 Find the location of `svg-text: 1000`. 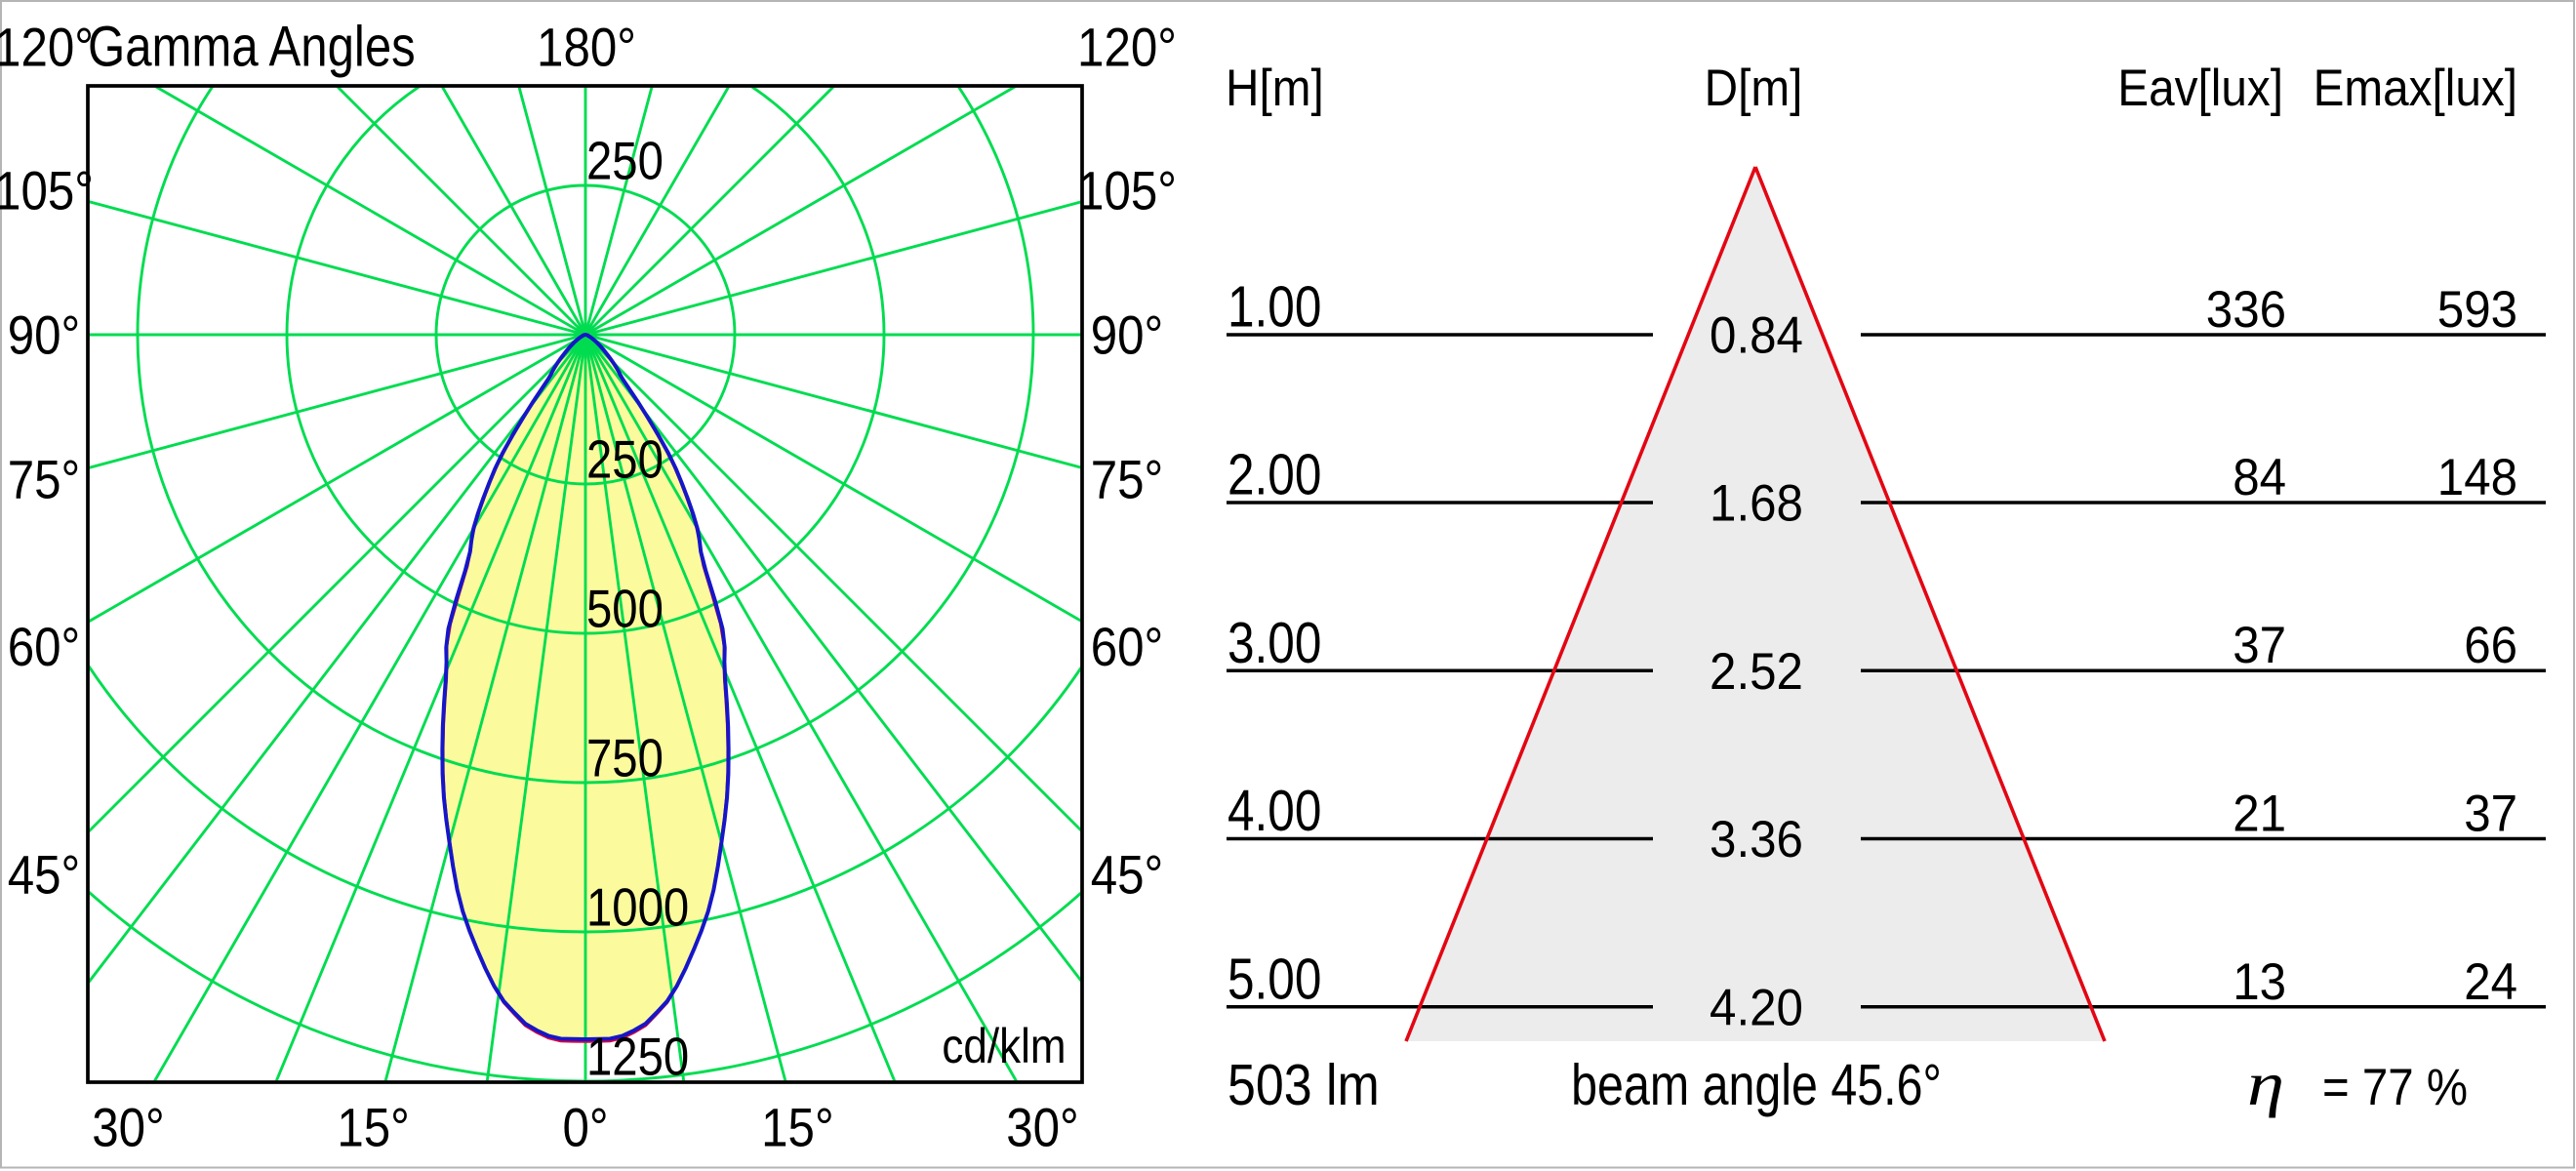

svg-text: 1000 is located at coordinates (637, 907).